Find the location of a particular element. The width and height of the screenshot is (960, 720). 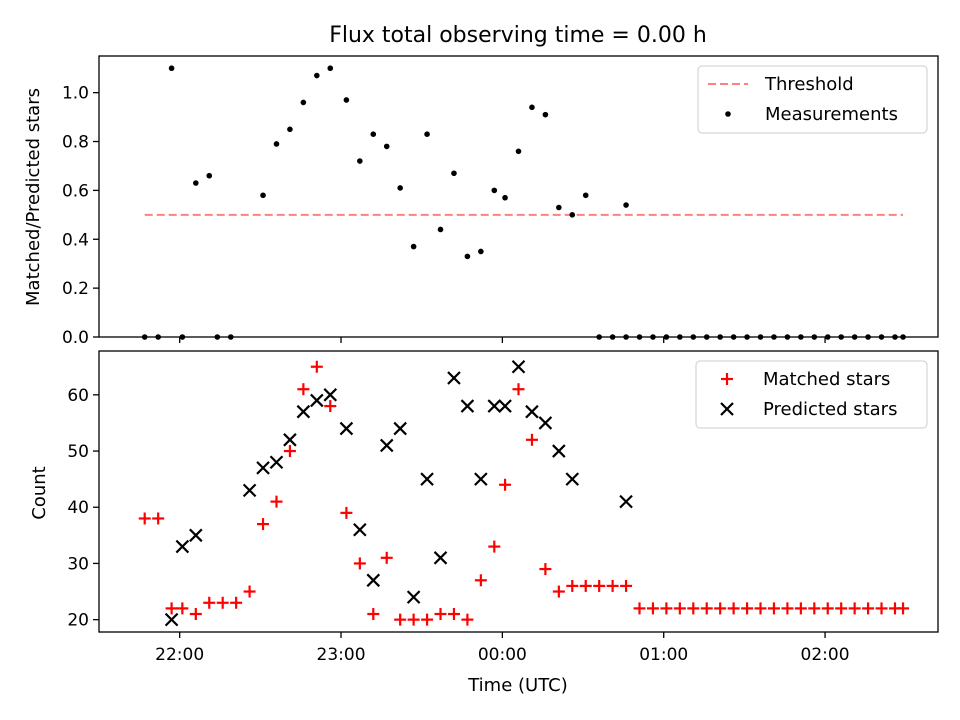

count-xtick-label: 00:00 is located at coordinates (502, 655).